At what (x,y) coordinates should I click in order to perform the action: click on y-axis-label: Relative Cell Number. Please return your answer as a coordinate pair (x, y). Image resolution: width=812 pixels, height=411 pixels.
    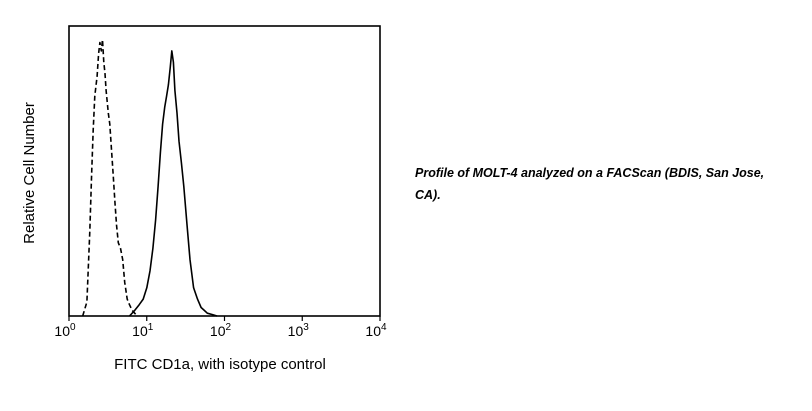
    Looking at the image, I should click on (29, 173).